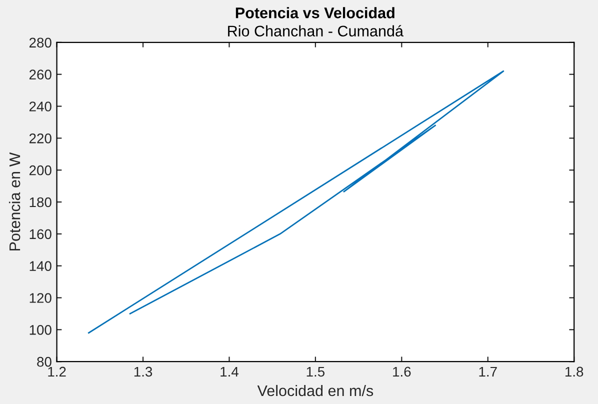  I want to click on y-tick-label: 200, so click(40, 170).